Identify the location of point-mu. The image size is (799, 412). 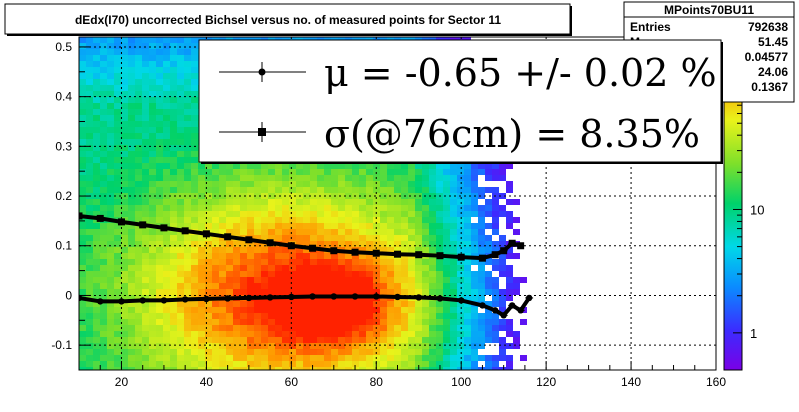
(249, 298).